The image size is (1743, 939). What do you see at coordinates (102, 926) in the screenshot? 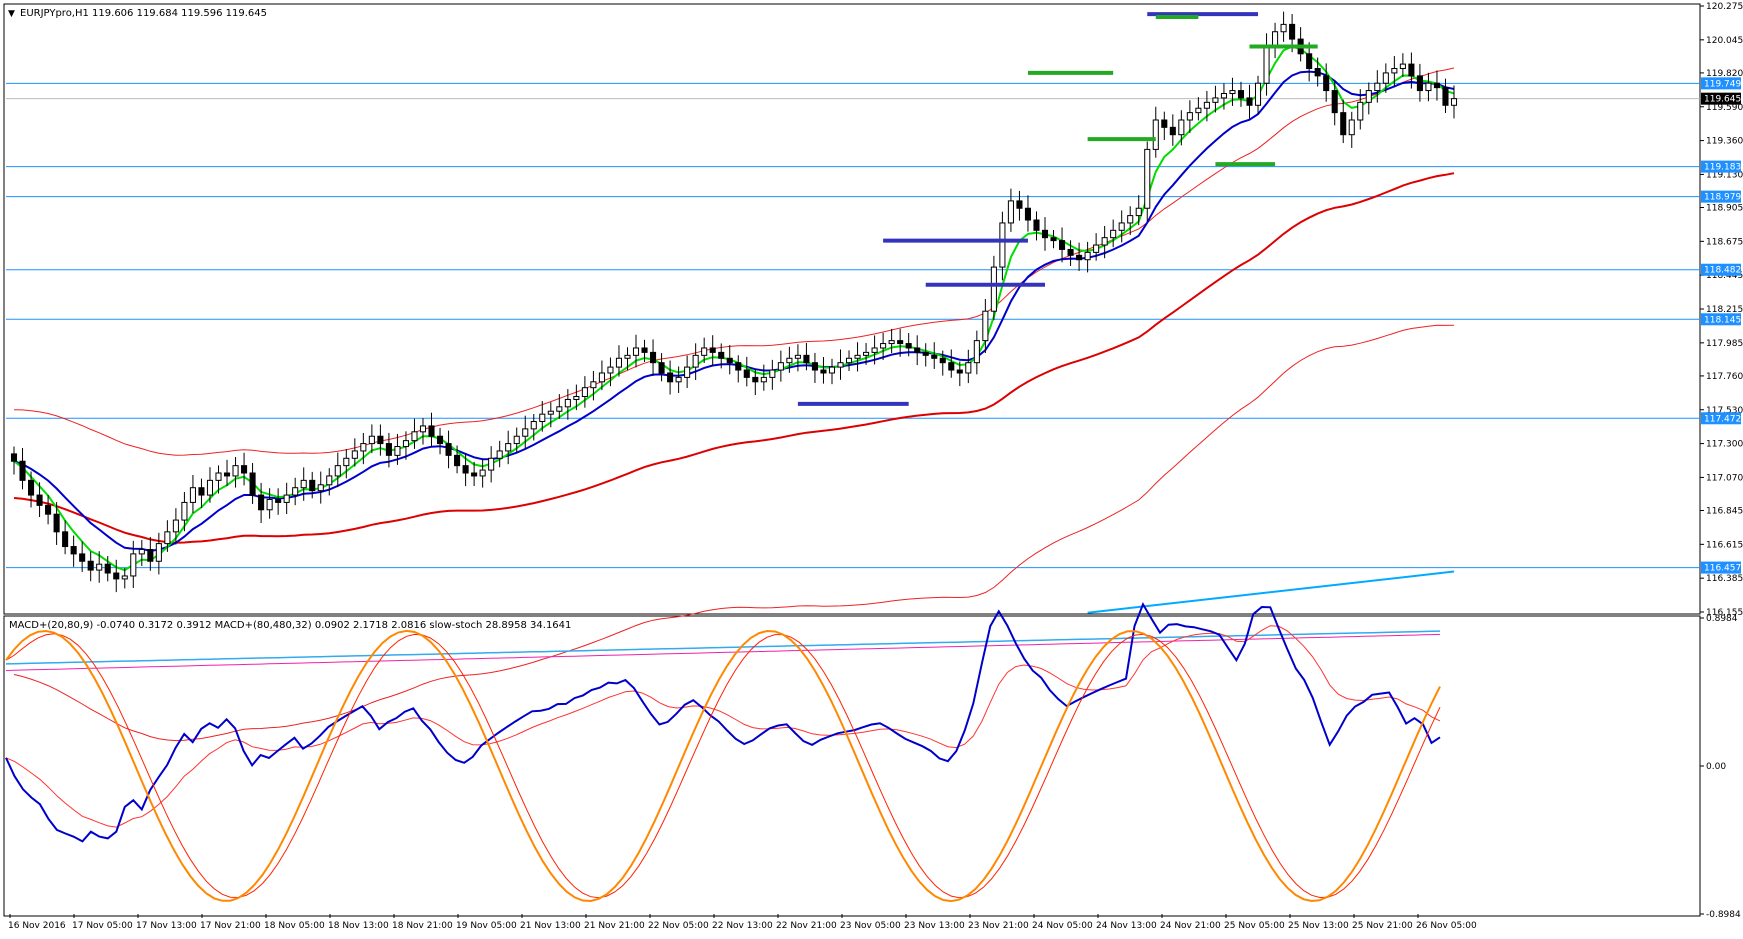
I see `time-tick-label: 17 Nov 05:00` at bounding box center [102, 926].